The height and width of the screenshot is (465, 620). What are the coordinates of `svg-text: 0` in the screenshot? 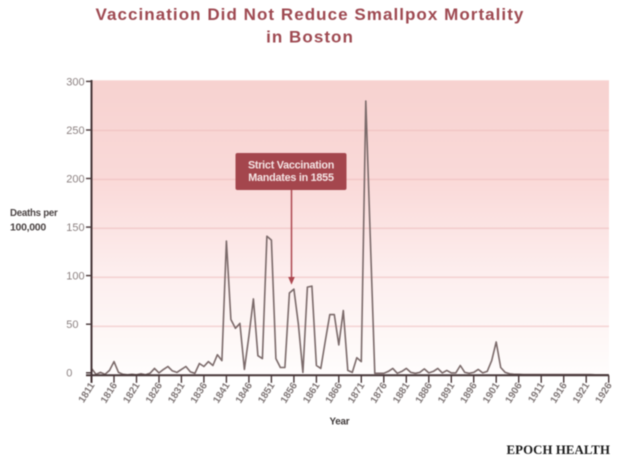 It's located at (69, 374).